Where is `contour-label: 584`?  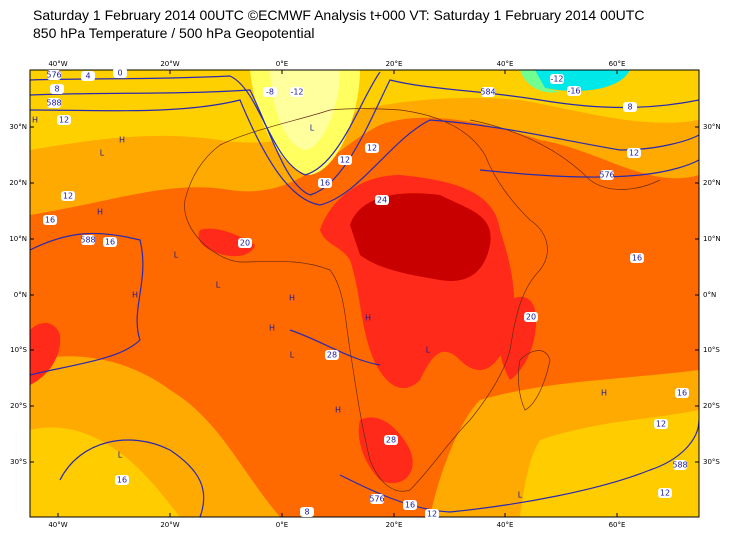
contour-label: 584 is located at coordinates (487, 92).